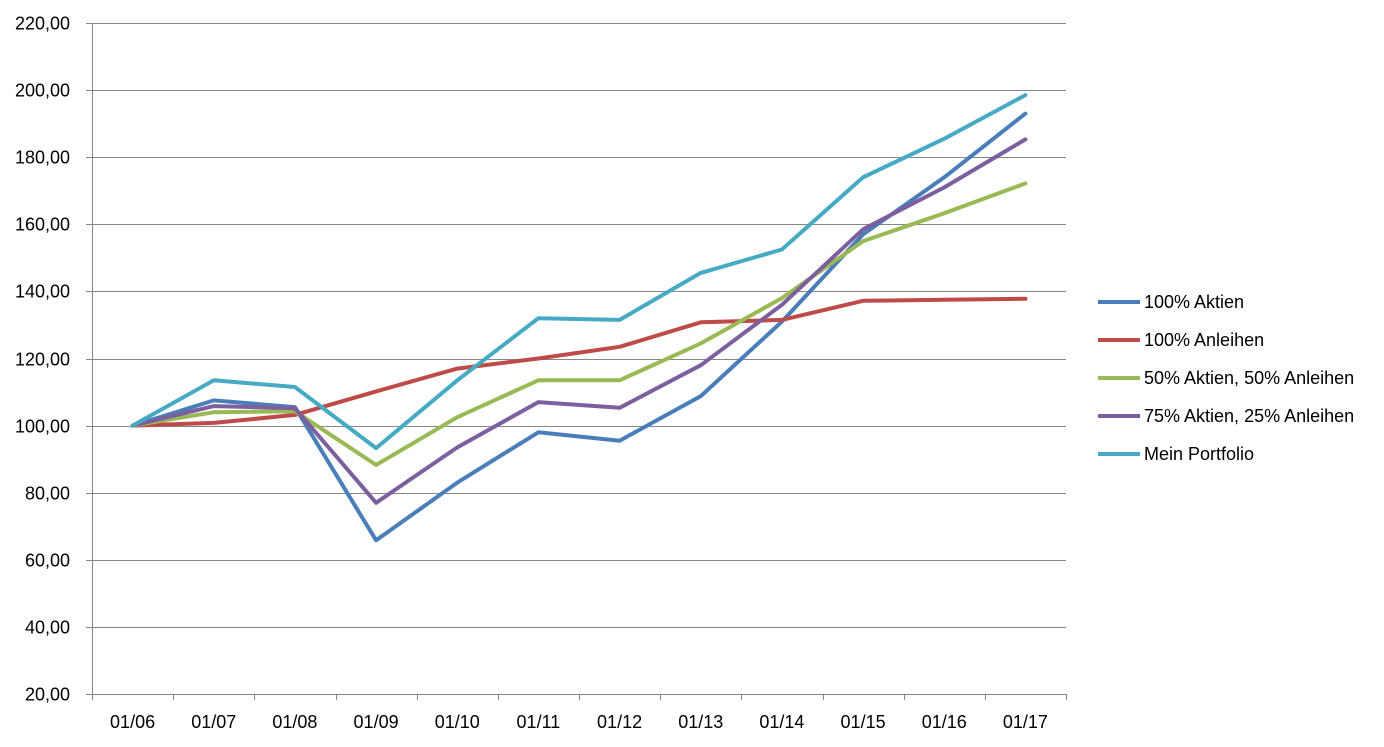 The width and height of the screenshot is (1384, 747). Describe the element at coordinates (47, 561) in the screenshot. I see `y-tick-label: 60,00` at that location.